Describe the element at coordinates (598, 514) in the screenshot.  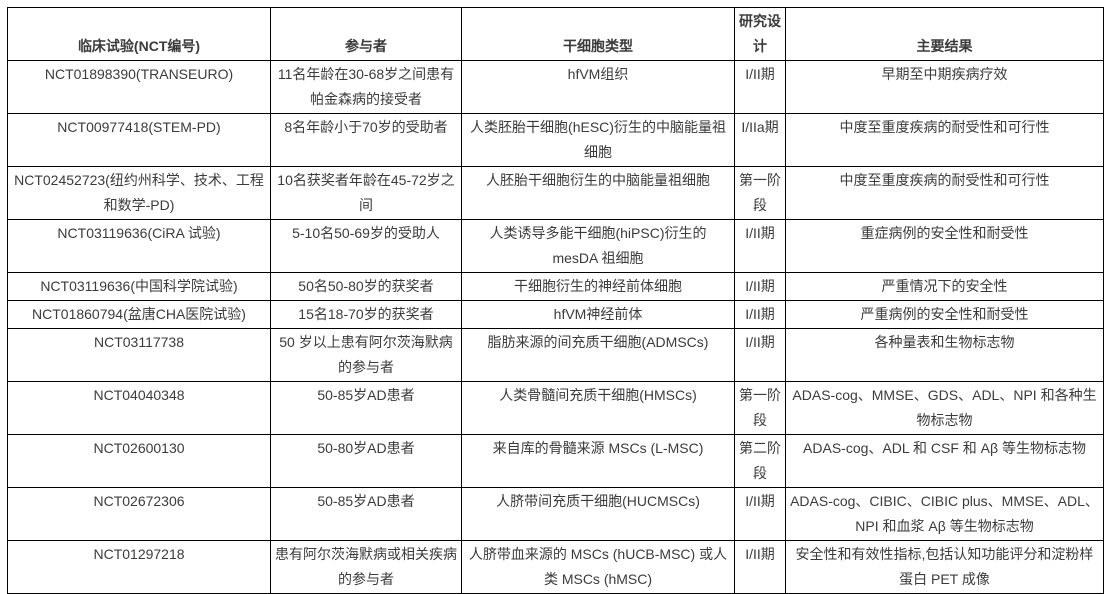
I see `cell_type-cell: 人脐带间充质干细胞(HUCMSCs)` at that location.